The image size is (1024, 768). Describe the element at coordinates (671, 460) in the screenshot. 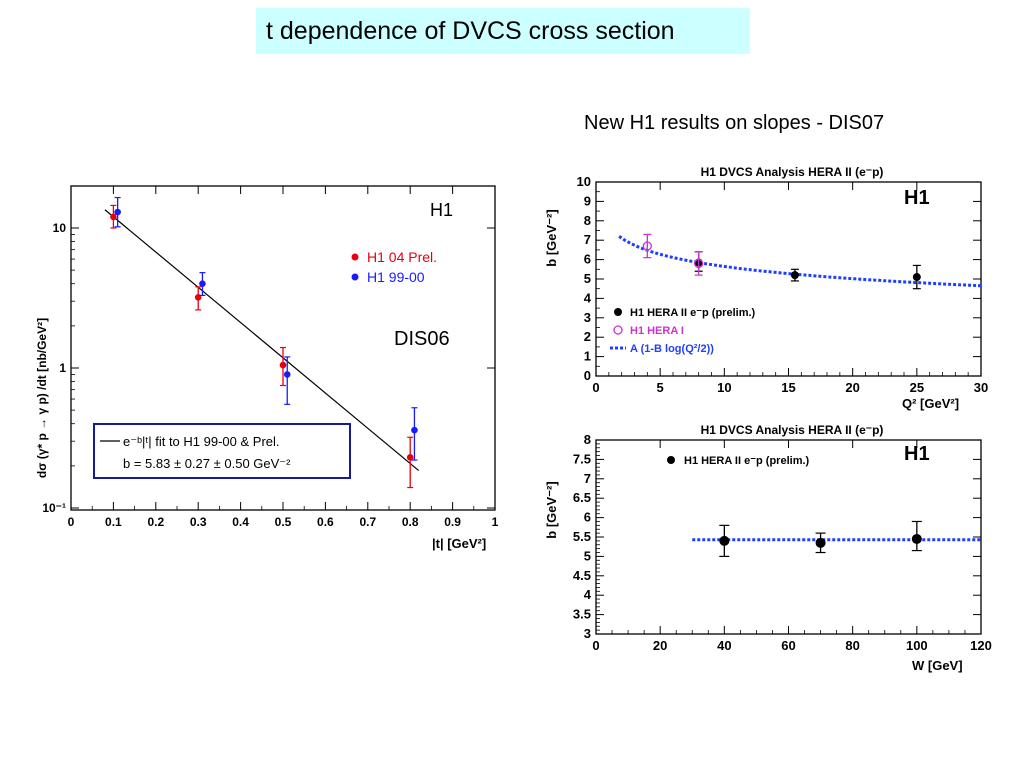

I see `bot-legend-black-dot` at that location.